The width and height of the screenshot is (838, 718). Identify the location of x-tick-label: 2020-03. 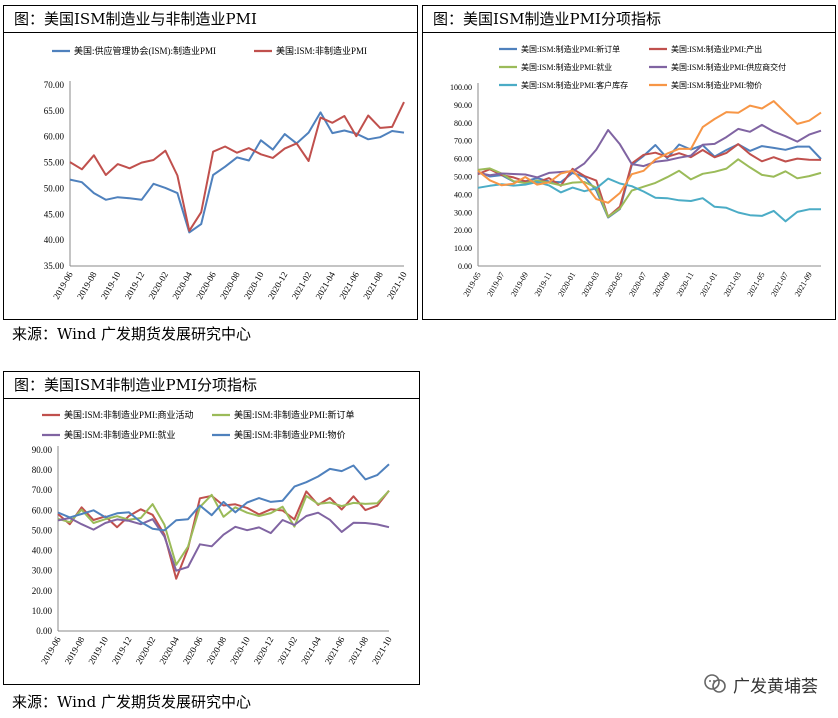
(590, 285).